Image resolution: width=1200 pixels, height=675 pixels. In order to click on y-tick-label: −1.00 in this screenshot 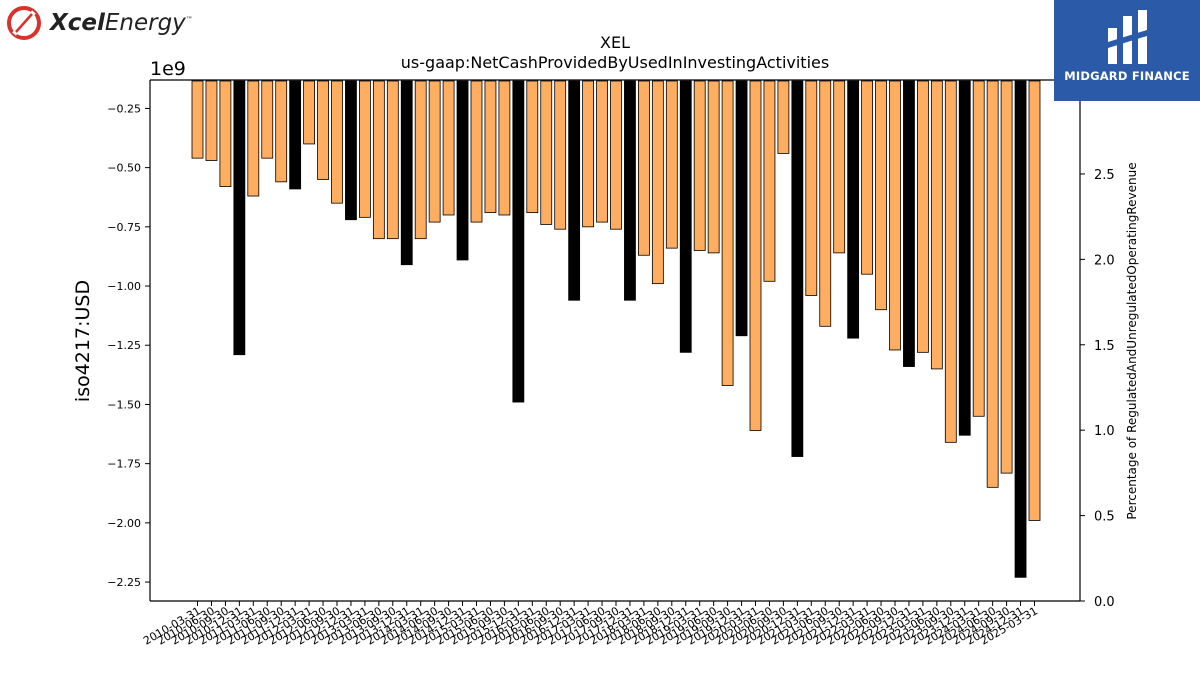, I will do `click(124, 286)`.